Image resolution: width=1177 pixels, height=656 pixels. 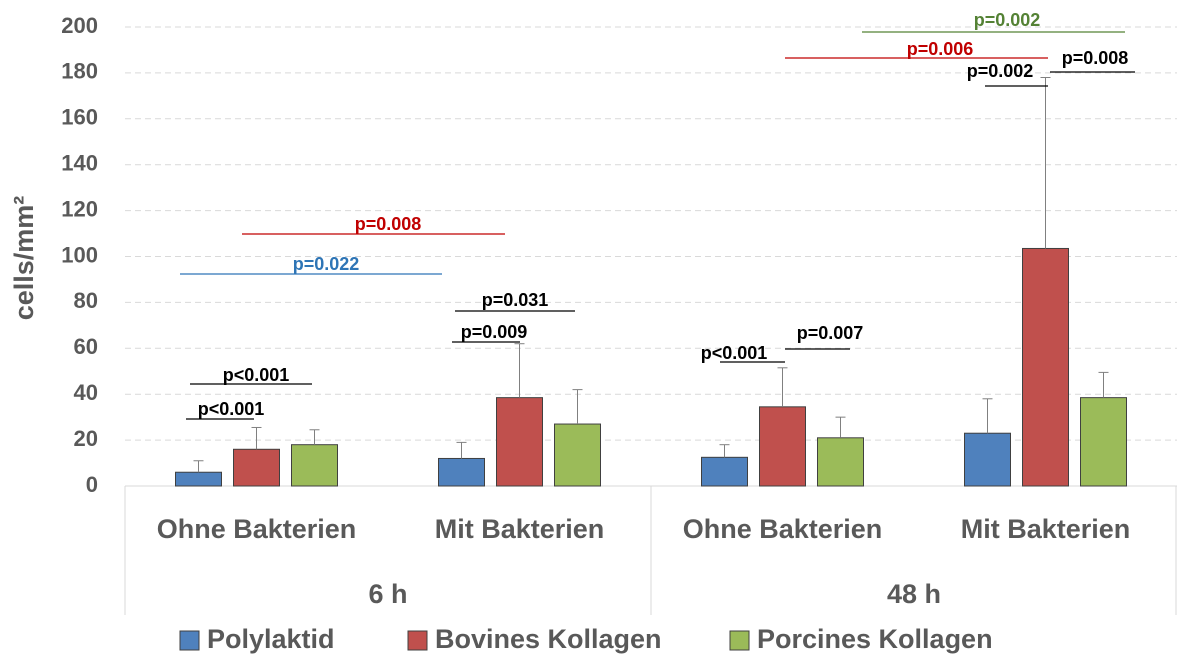 What do you see at coordinates (79, 117) in the screenshot?
I see `y-tick-label: 160` at bounding box center [79, 117].